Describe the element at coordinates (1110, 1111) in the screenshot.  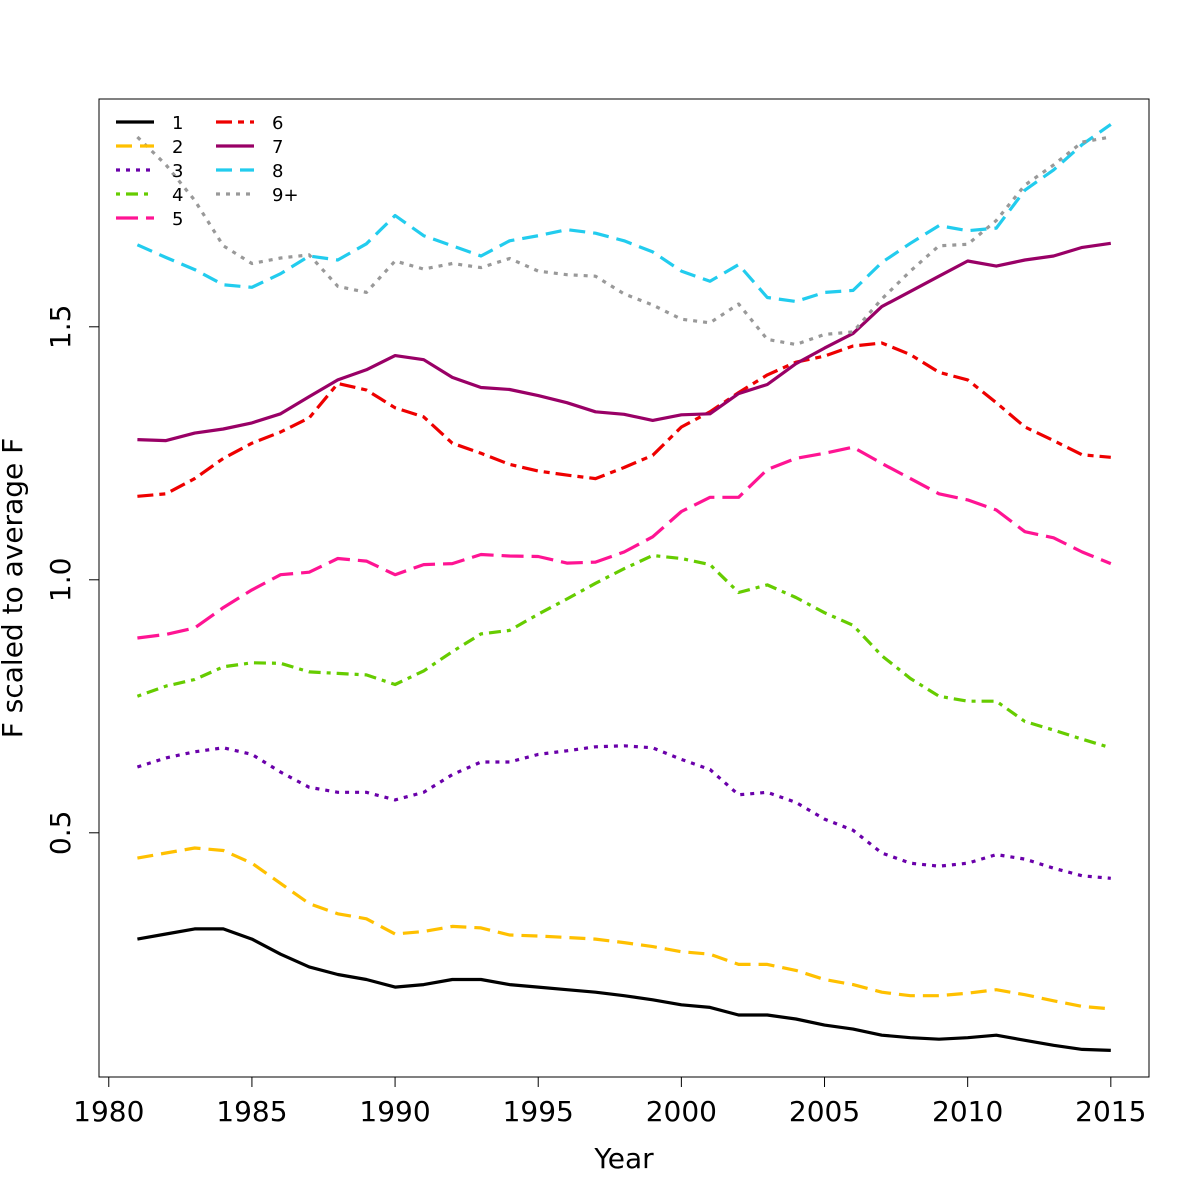
I see `x-tick-label: 2015` at that location.